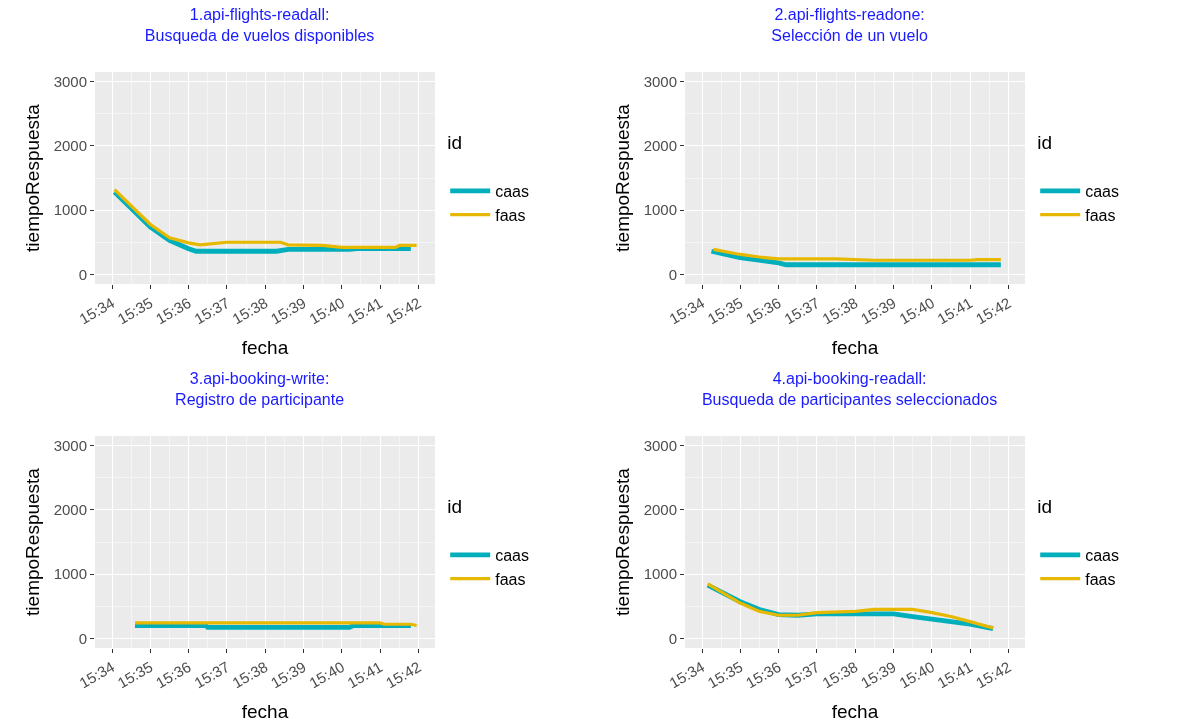 This screenshot has height=728, width=1181. I want to click on chart-title: 4.api-booking-readall: Busqueda de participantes seleccionados, so click(849, 389).